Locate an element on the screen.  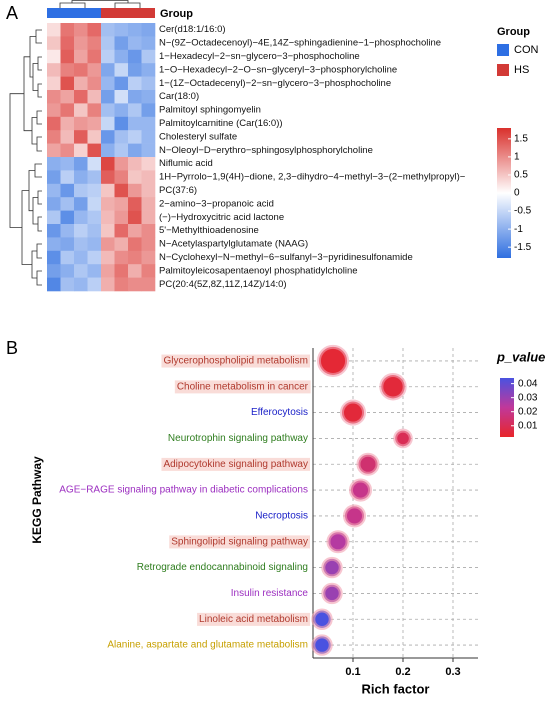
pathway-label: Neurotrophin signaling pathway is located at coordinates (238, 438).